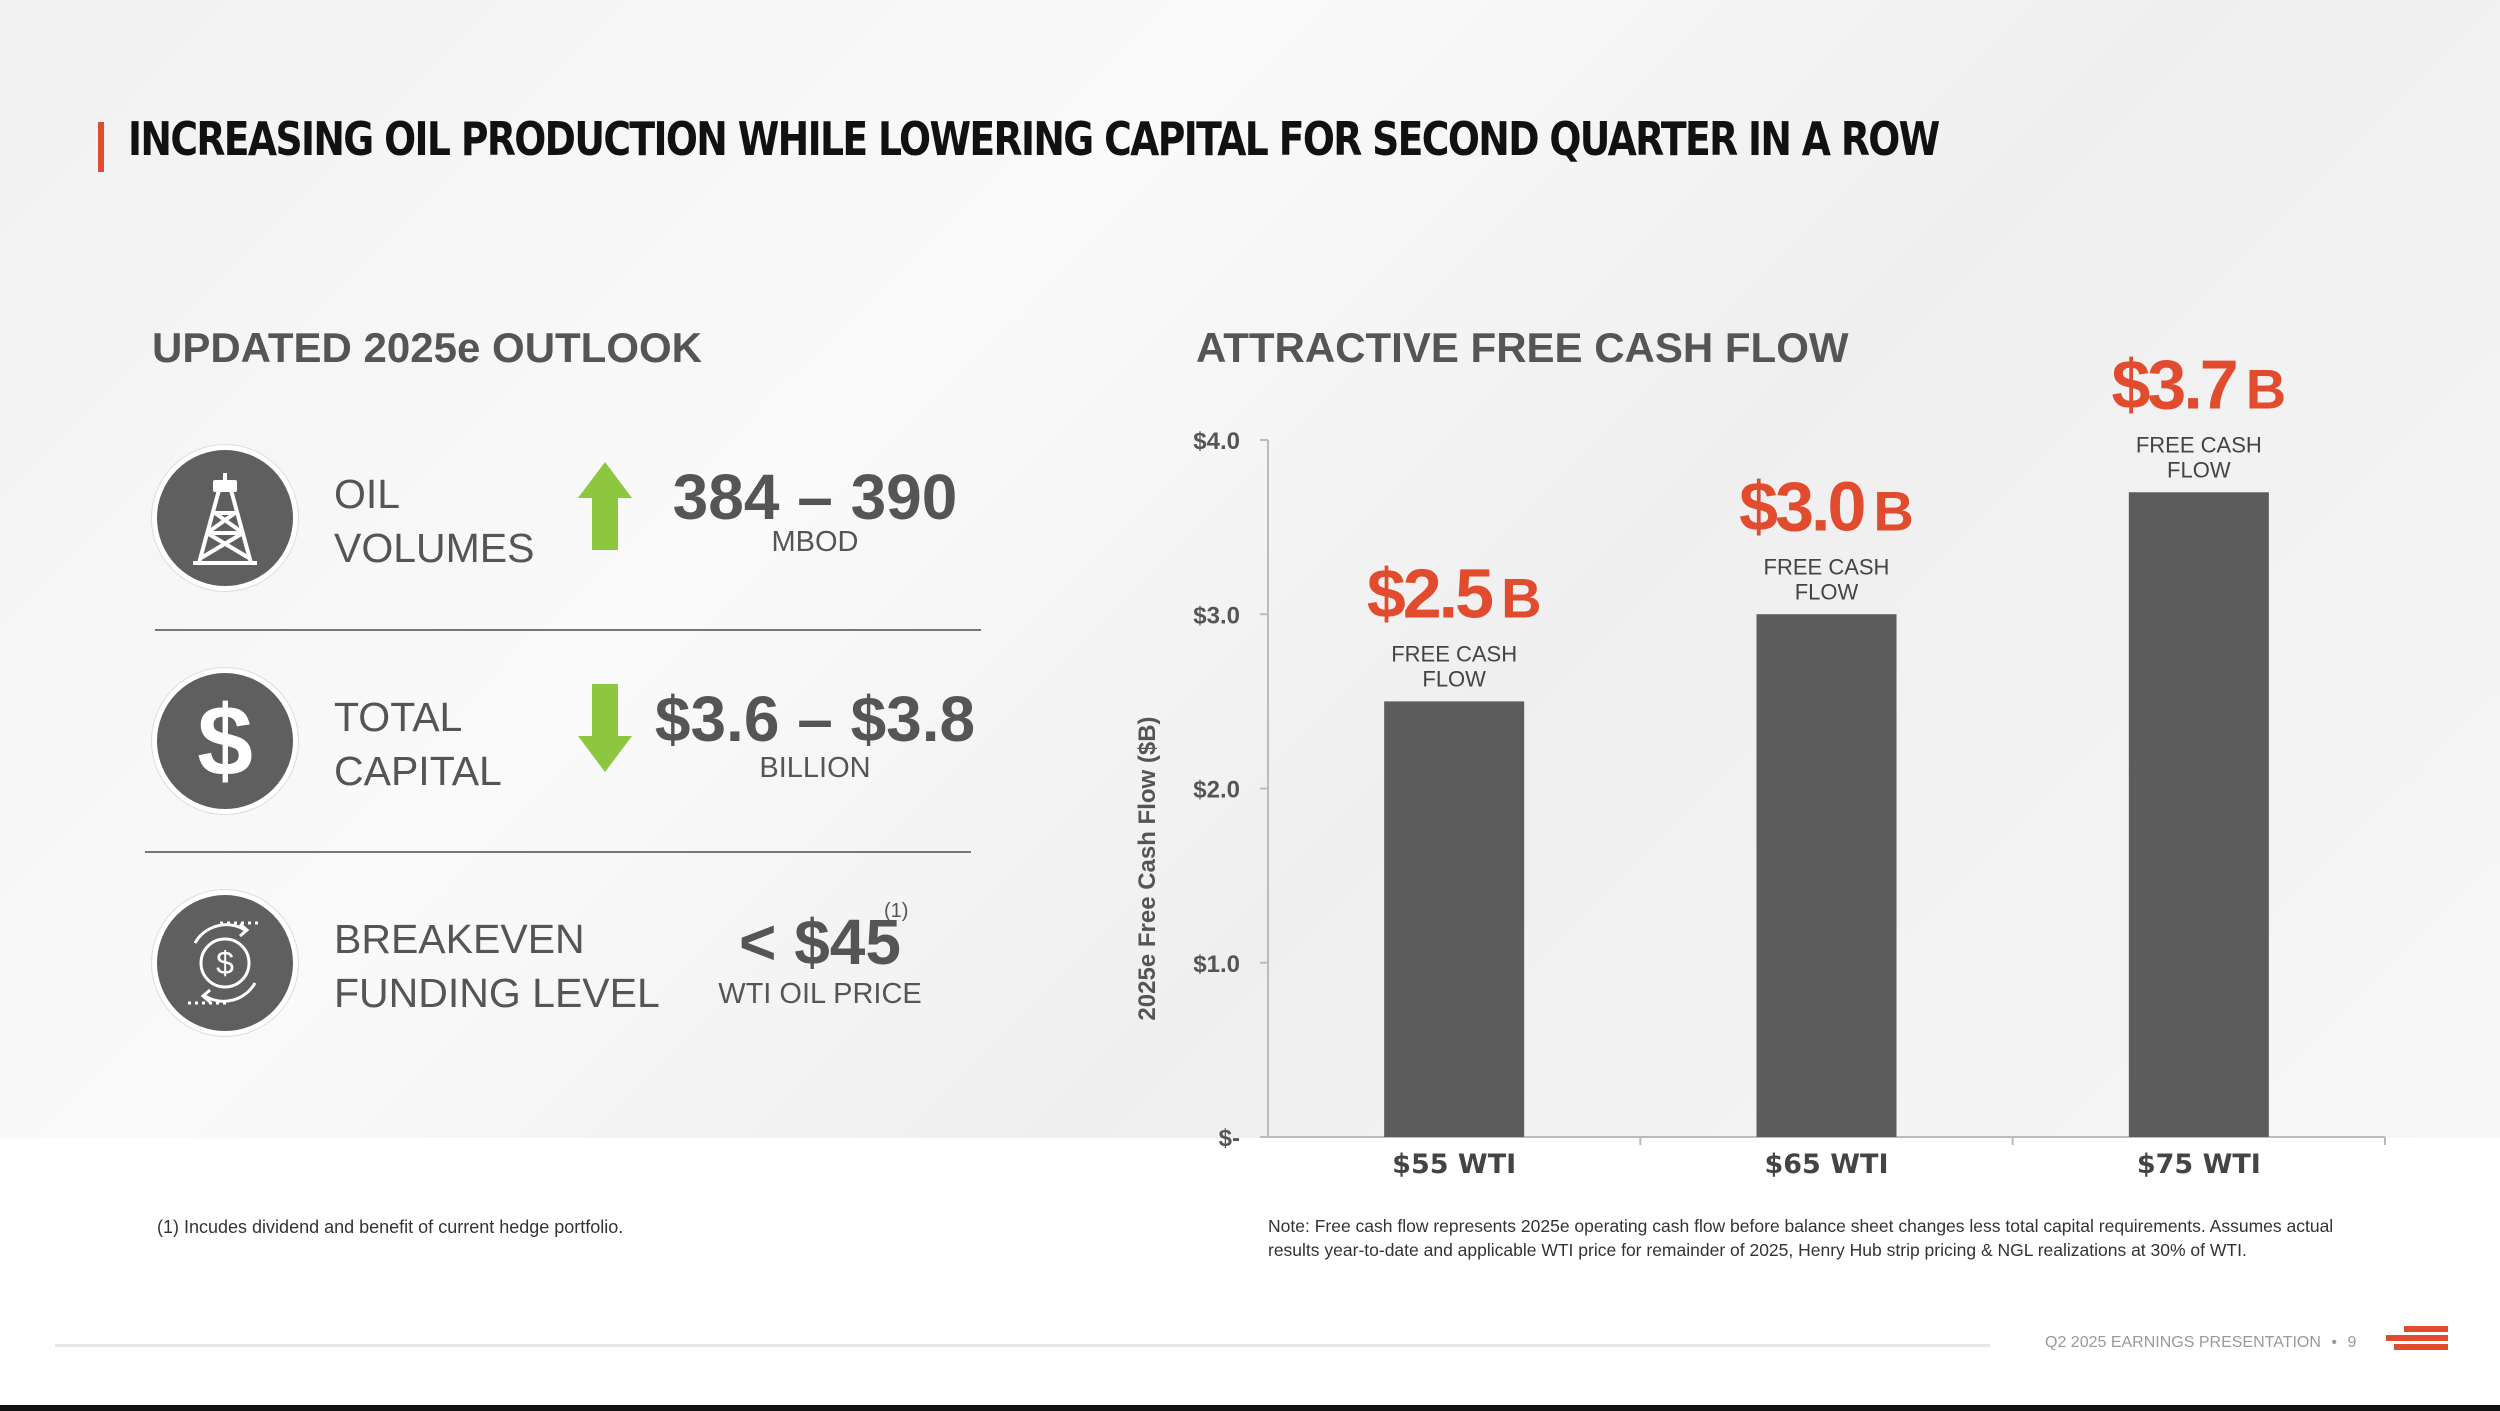 The height and width of the screenshot is (1411, 2500). Describe the element at coordinates (605, 728) in the screenshot. I see `arrow-down-icon` at that location.